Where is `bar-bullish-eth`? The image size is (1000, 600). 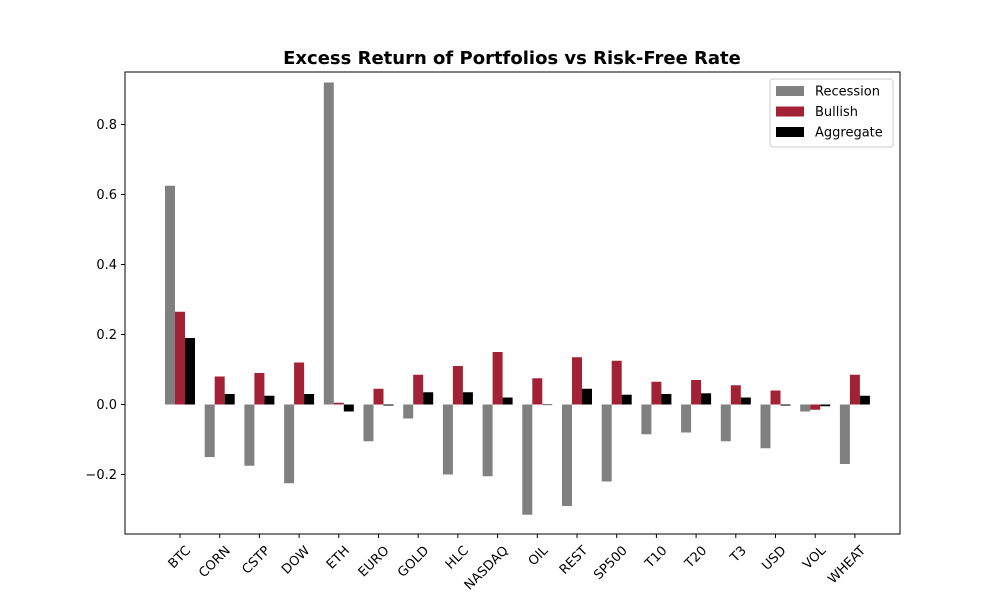 bar-bullish-eth is located at coordinates (338, 403).